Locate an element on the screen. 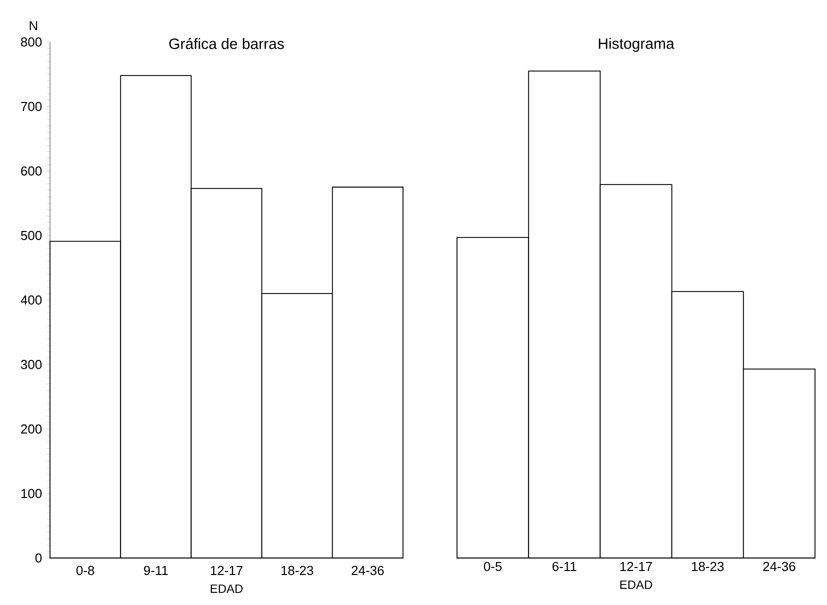 The height and width of the screenshot is (605, 827). y-tick-label: 700 is located at coordinates (31, 107).